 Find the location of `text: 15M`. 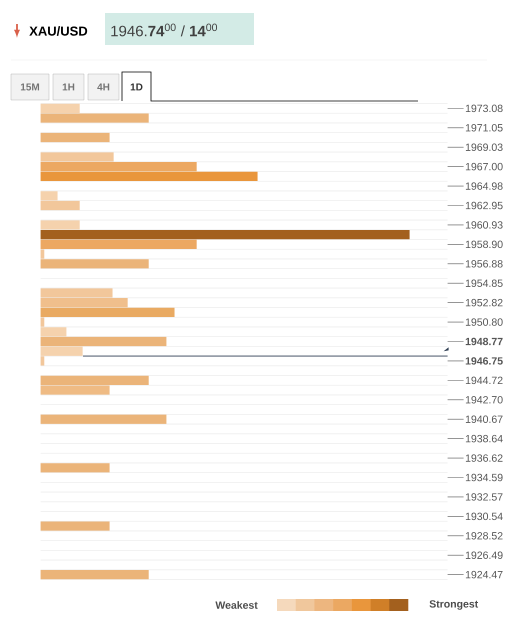

text: 15M is located at coordinates (29, 87).